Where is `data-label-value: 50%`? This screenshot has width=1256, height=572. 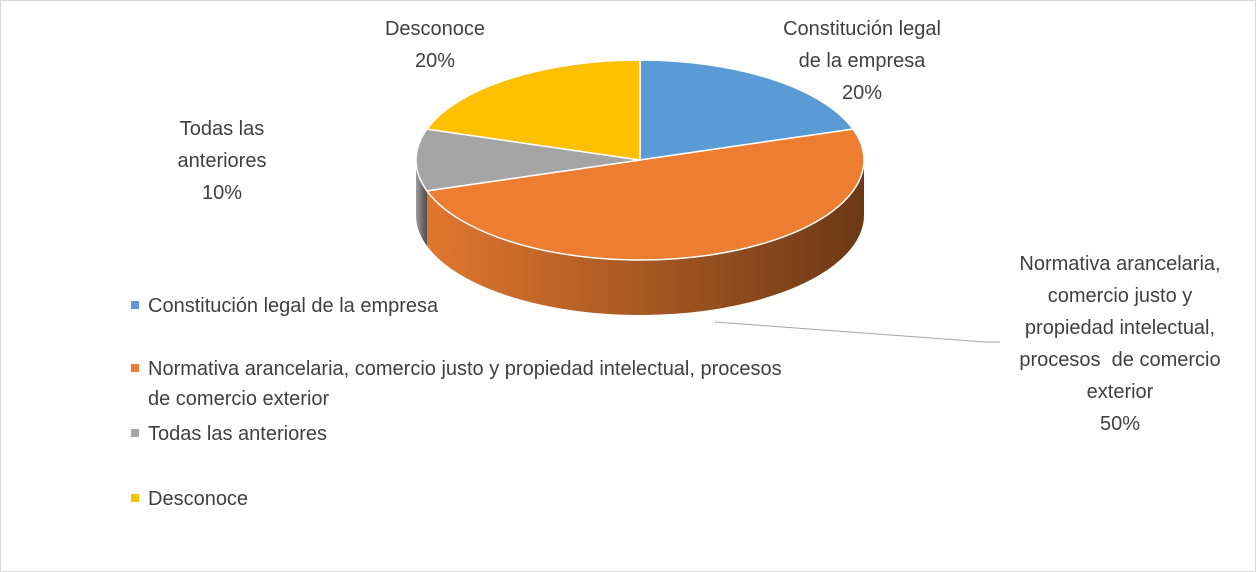
data-label-value: 50% is located at coordinates (1120, 424).